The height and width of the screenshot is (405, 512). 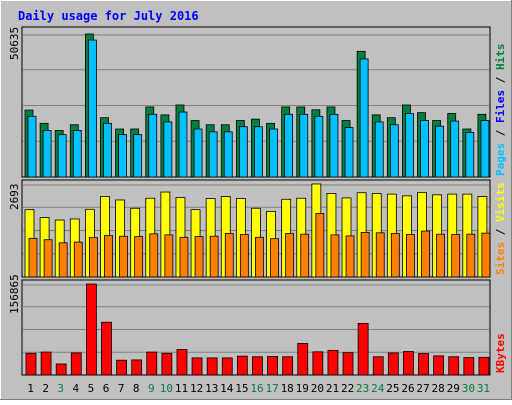 What do you see at coordinates (347, 388) in the screenshot?
I see `day-label-22: 22` at bounding box center [347, 388].